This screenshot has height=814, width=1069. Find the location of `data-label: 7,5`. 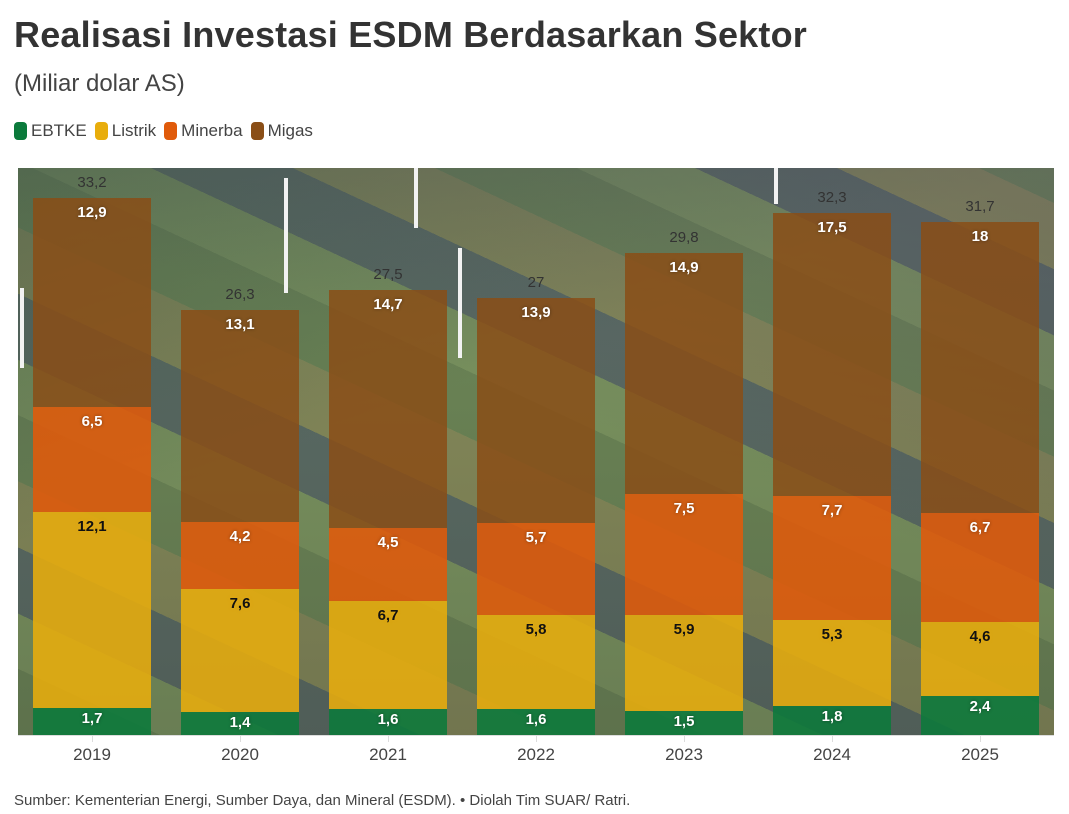

data-label: 7,5 is located at coordinates (684, 509).